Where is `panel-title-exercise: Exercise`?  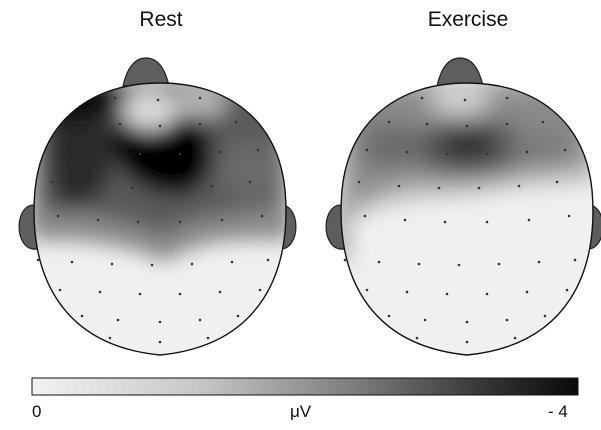
panel-title-exercise: Exercise is located at coordinates (468, 19).